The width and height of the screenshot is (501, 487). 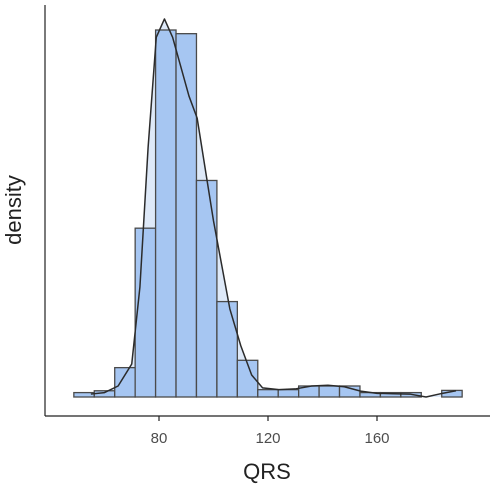 What do you see at coordinates (267, 471) in the screenshot?
I see `x-axis-title: QRS` at bounding box center [267, 471].